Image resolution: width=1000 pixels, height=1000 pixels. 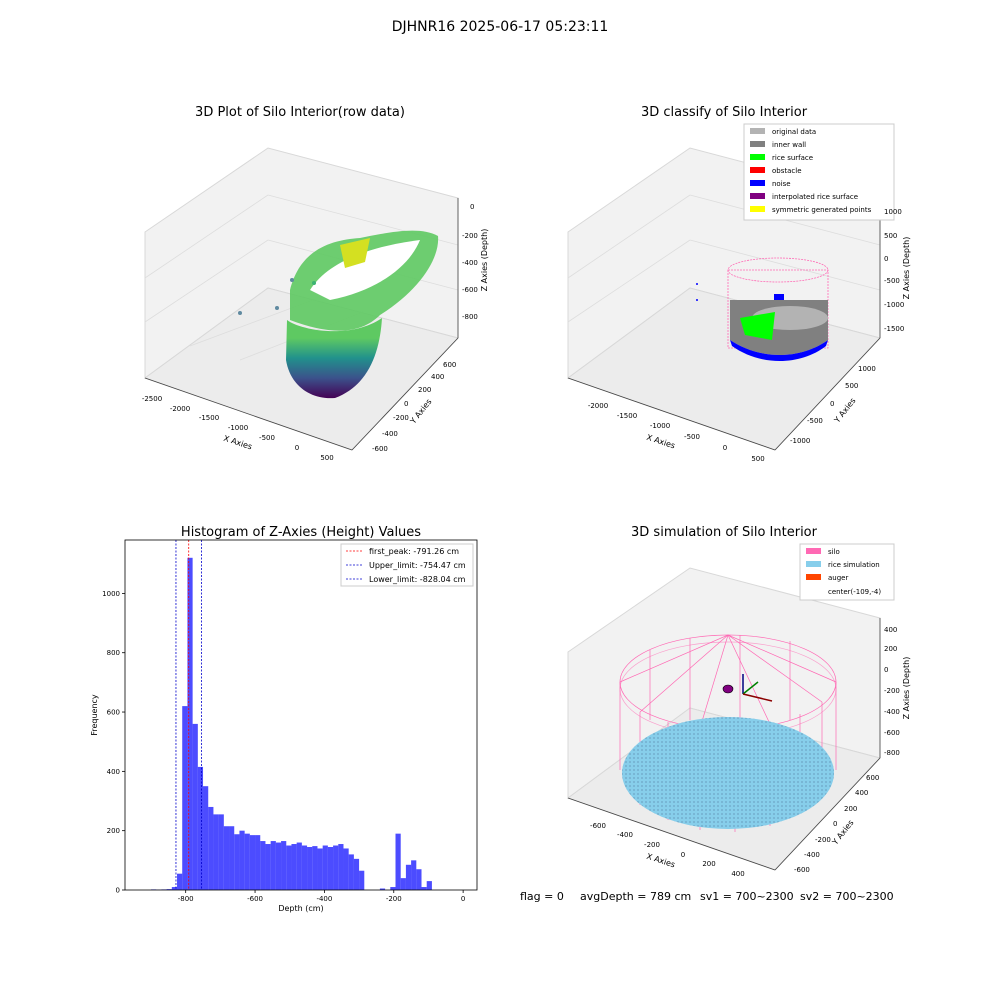 I want to click on raw-z-tick: -400, so click(x=470, y=263).